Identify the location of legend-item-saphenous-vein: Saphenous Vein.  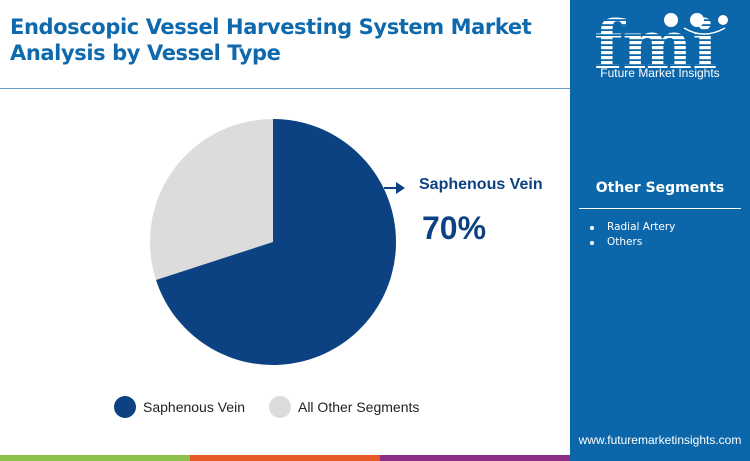
(179, 407).